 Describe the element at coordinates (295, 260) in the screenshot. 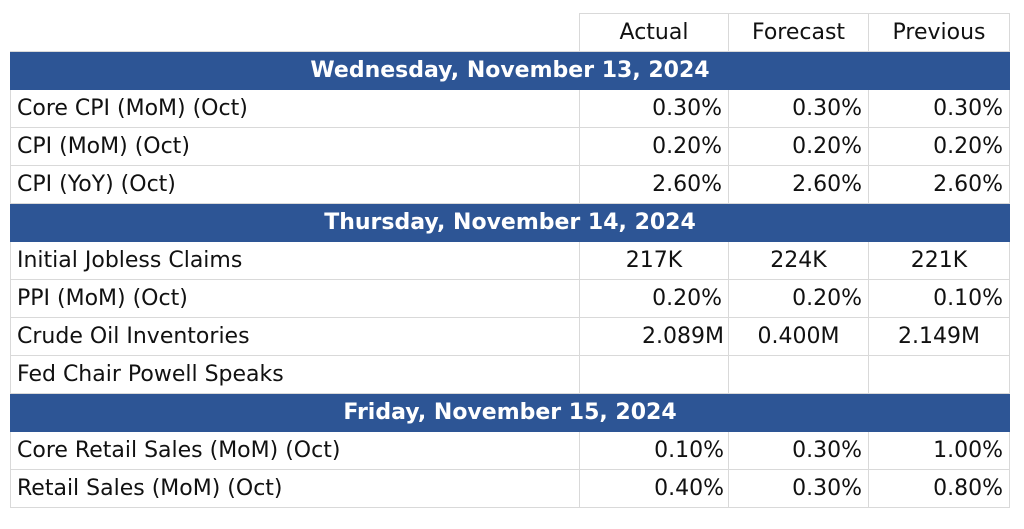

I see `event-name: Initial Jobless Claims` at that location.